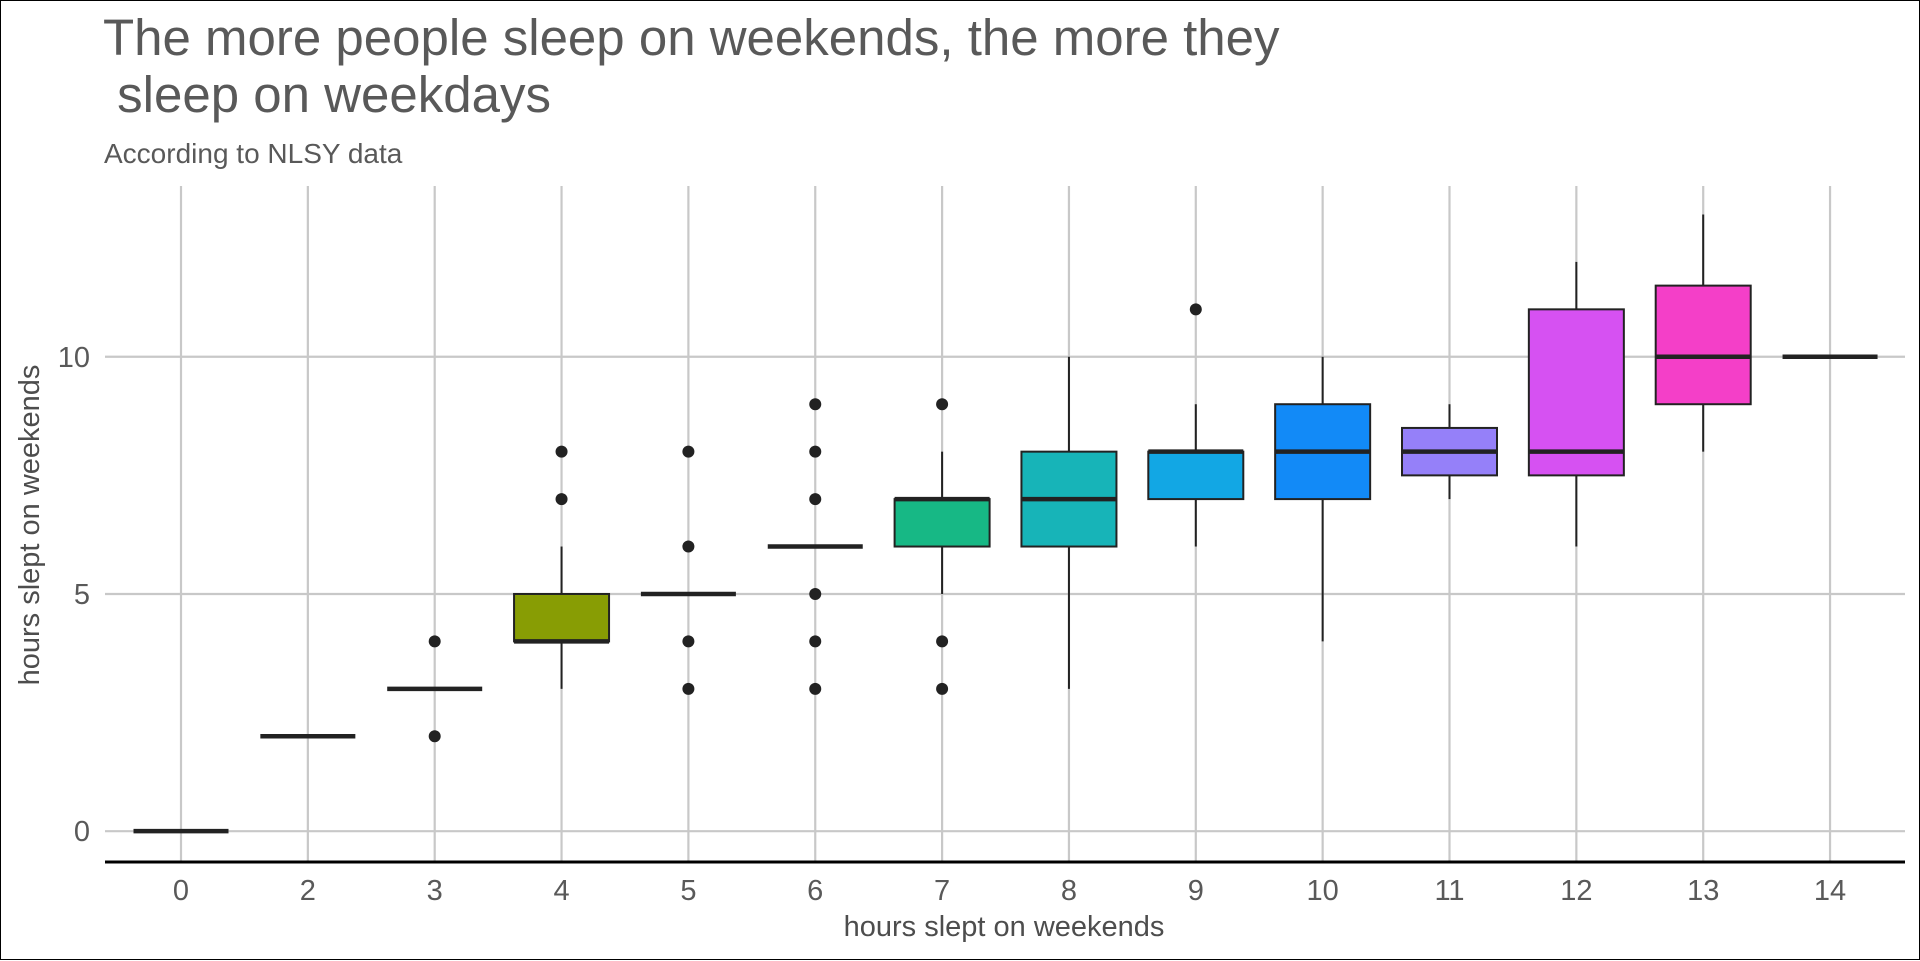 This screenshot has height=961, width=1920. I want to click on x-tick-label-14: 14, so click(1830, 891).